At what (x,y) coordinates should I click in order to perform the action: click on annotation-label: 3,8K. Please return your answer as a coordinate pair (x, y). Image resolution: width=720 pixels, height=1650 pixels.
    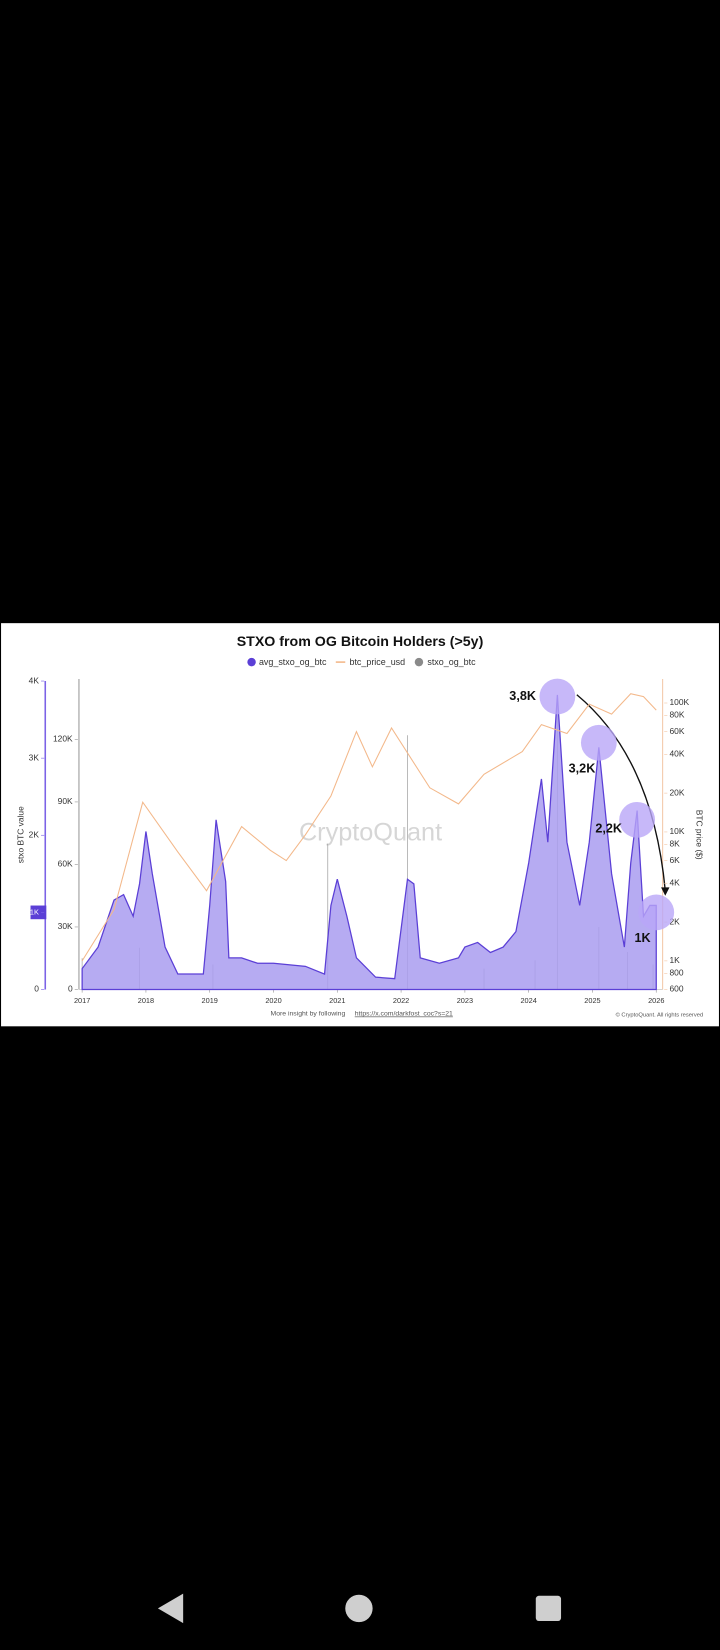
    Looking at the image, I should click on (522, 696).